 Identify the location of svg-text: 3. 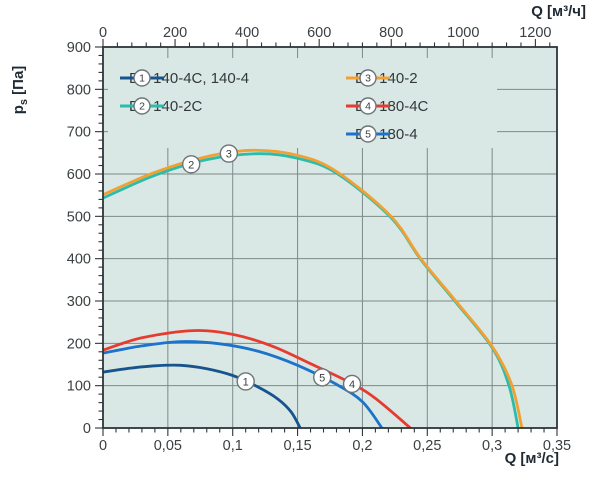
(368, 79).